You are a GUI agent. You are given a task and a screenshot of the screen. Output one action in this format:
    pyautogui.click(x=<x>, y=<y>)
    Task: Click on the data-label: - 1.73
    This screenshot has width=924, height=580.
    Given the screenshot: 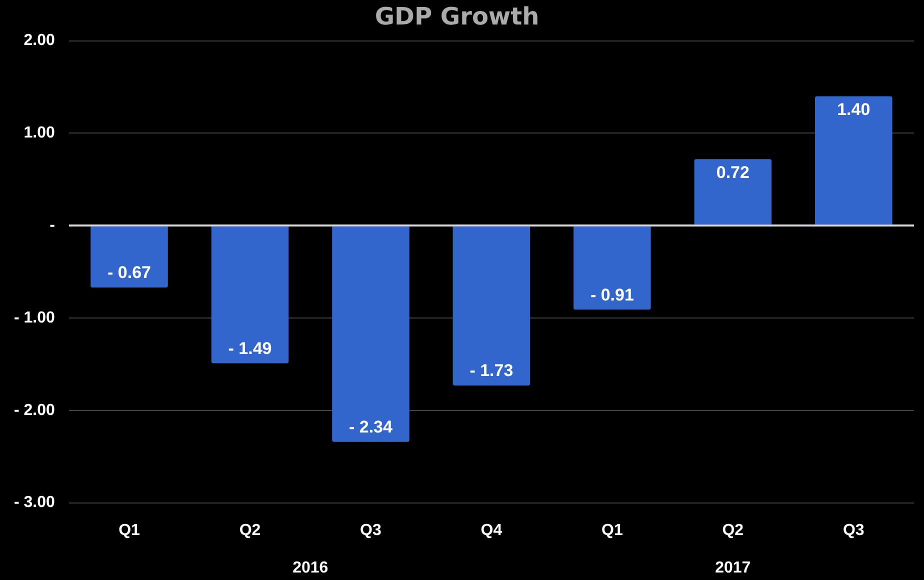 What is the action you would take?
    pyautogui.click(x=492, y=370)
    